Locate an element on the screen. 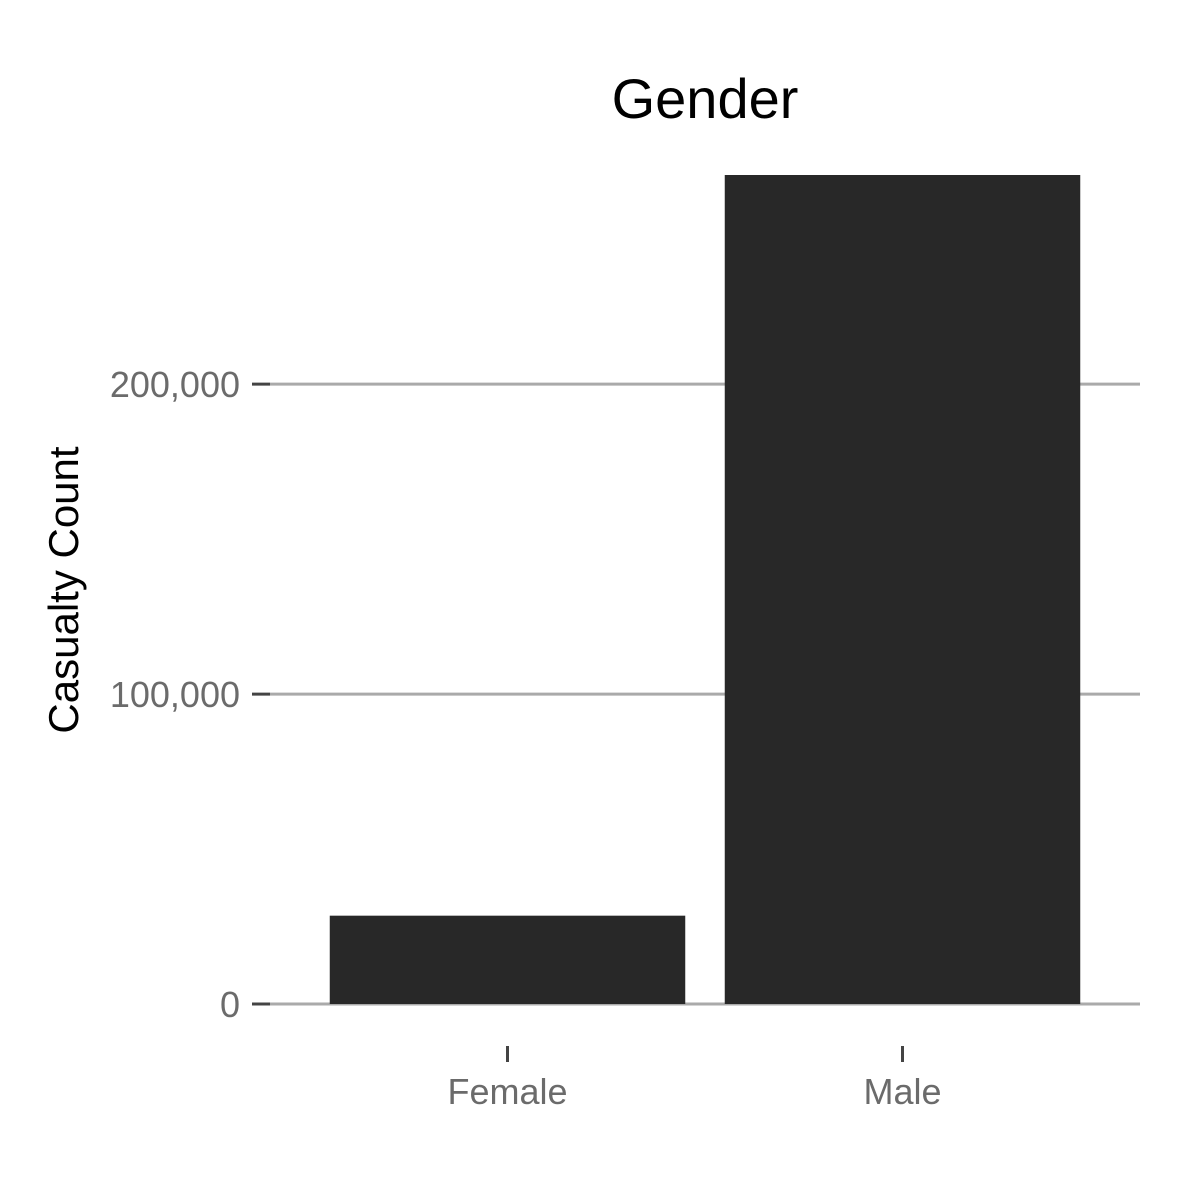 This screenshot has height=1200, width=1200. y-axis-ticks: 0 100,000 200,000 is located at coordinates (190, 694).